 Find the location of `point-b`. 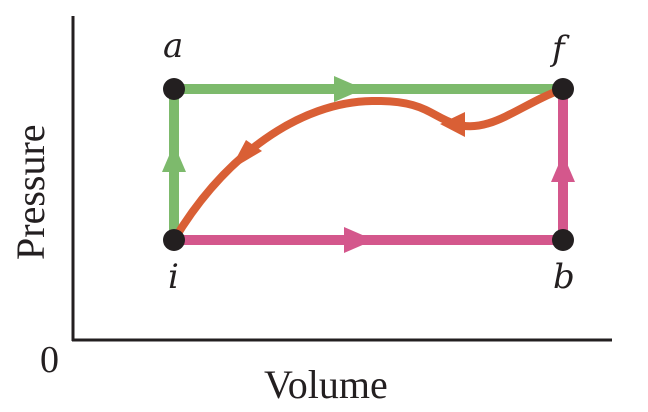

point-b is located at coordinates (563, 240).